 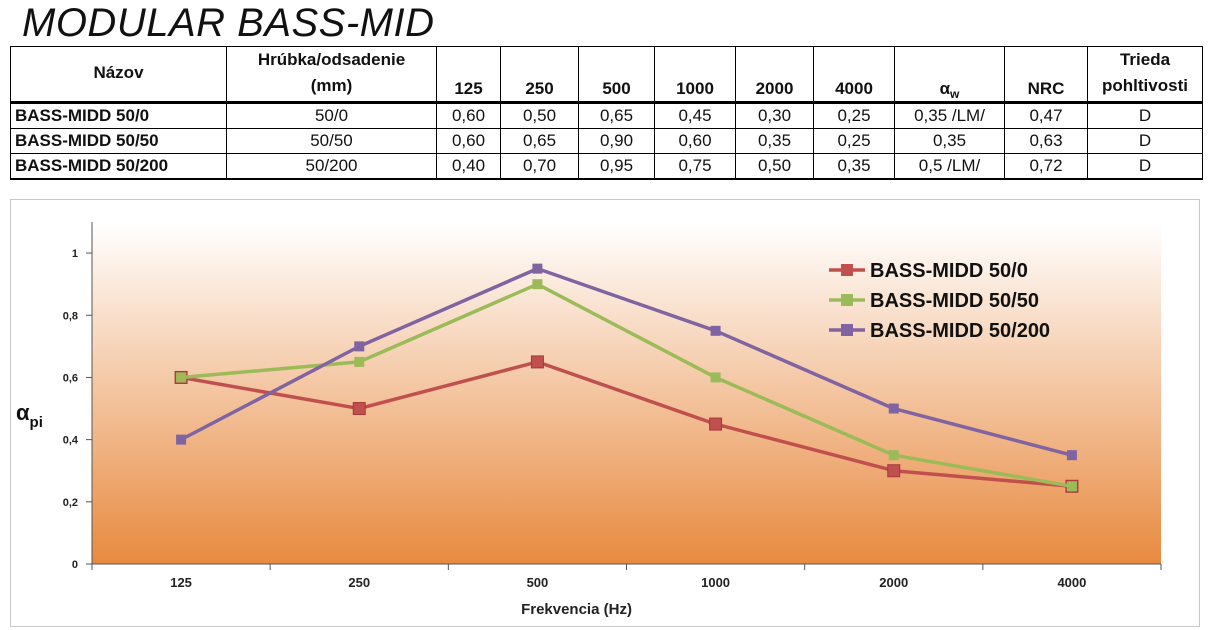 What do you see at coordinates (118, 115) in the screenshot?
I see `row-name: BASS-MIDD 50/0` at bounding box center [118, 115].